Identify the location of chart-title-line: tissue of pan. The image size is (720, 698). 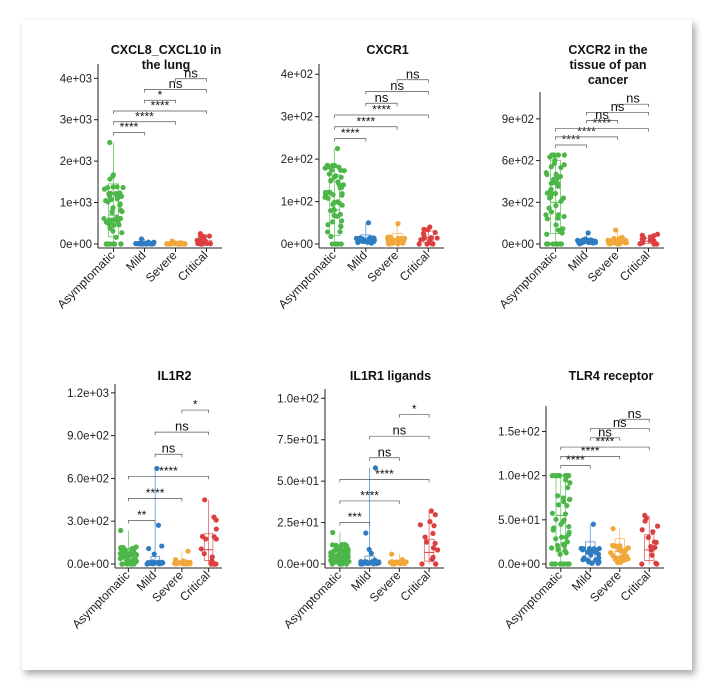
(607, 65).